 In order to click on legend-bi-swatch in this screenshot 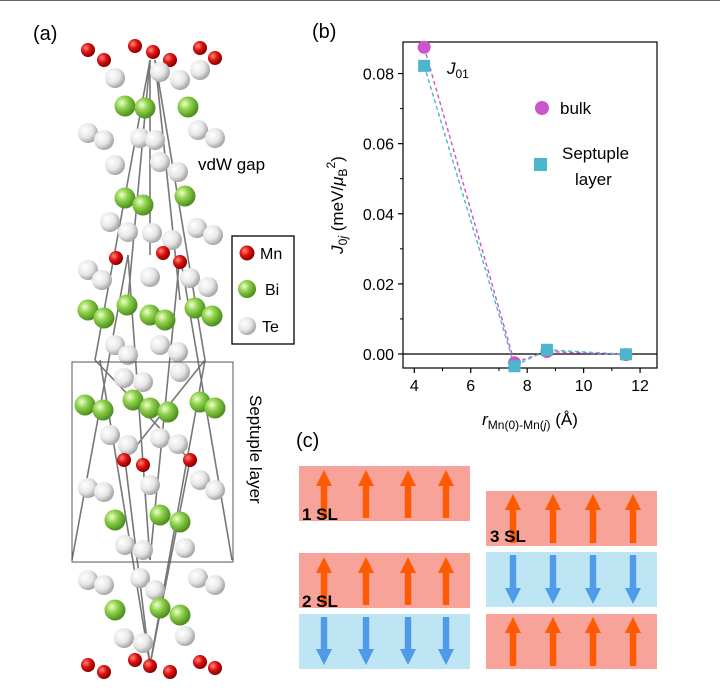, I will do `click(247, 289)`.